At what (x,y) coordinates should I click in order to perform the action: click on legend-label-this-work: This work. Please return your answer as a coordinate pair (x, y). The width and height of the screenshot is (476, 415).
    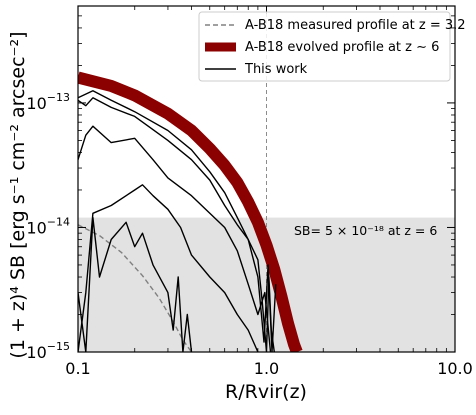
    Looking at the image, I should click on (276, 69).